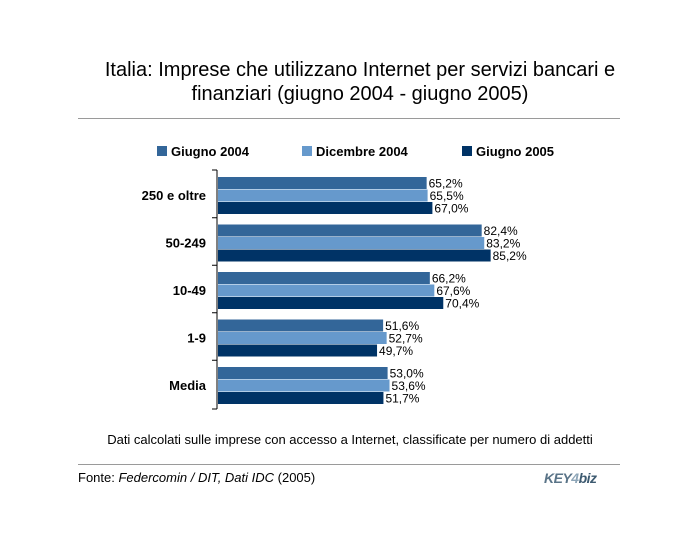  Describe the element at coordinates (407, 374) in the screenshot. I see `data-label: 53,0%` at that location.